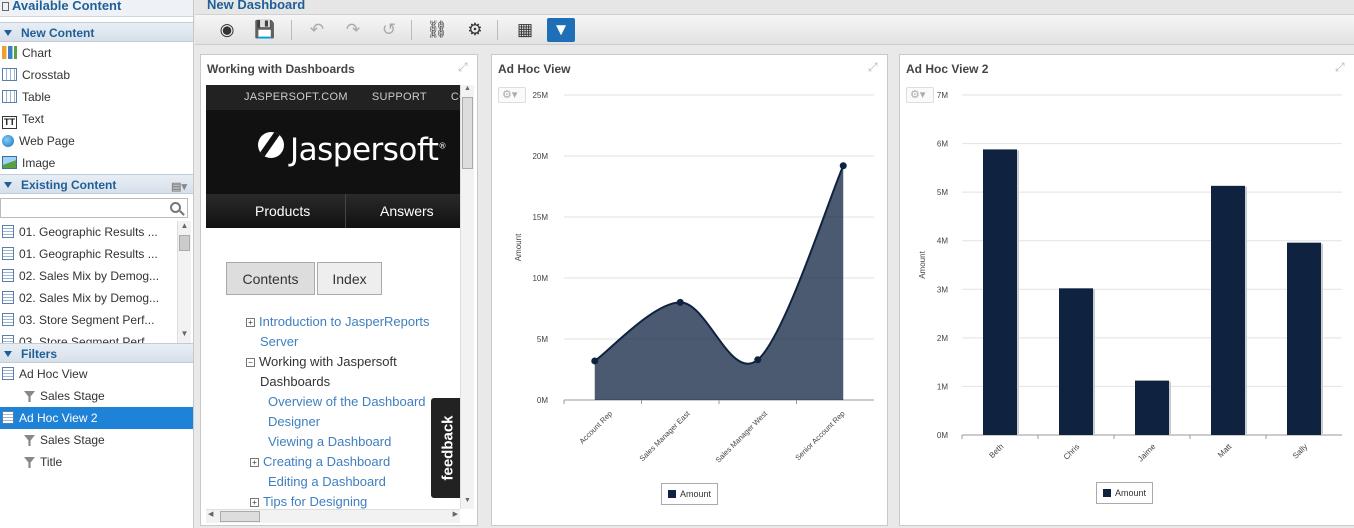  What do you see at coordinates (467, 133) in the screenshot?
I see `web-scroll-thumb` at bounding box center [467, 133].